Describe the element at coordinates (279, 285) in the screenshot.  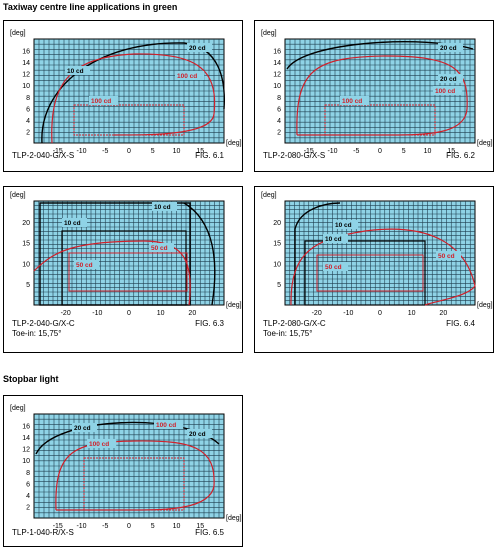
I see `y-tick-label: 5` at that location.